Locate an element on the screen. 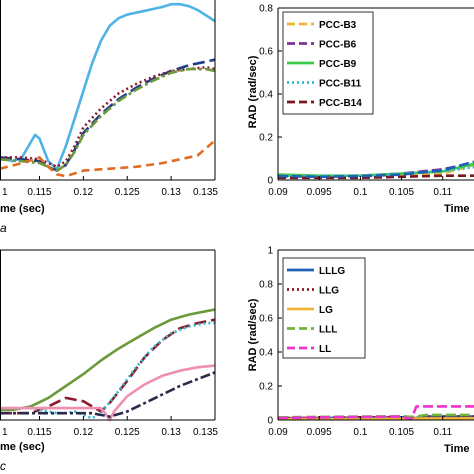 The width and height of the screenshot is (474, 474). top-right-legend-entries: PCC-B3 PCC-B6 PCC-B9 PCC-B11 PCC-B14 is located at coordinates (324, 64).